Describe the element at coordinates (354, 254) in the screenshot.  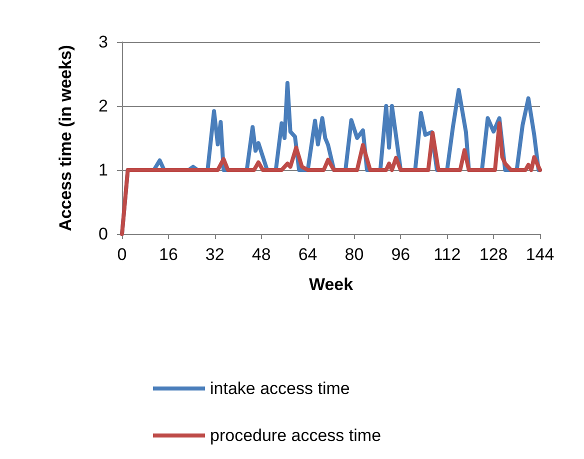
I see `x-tick-label: 80` at that location.